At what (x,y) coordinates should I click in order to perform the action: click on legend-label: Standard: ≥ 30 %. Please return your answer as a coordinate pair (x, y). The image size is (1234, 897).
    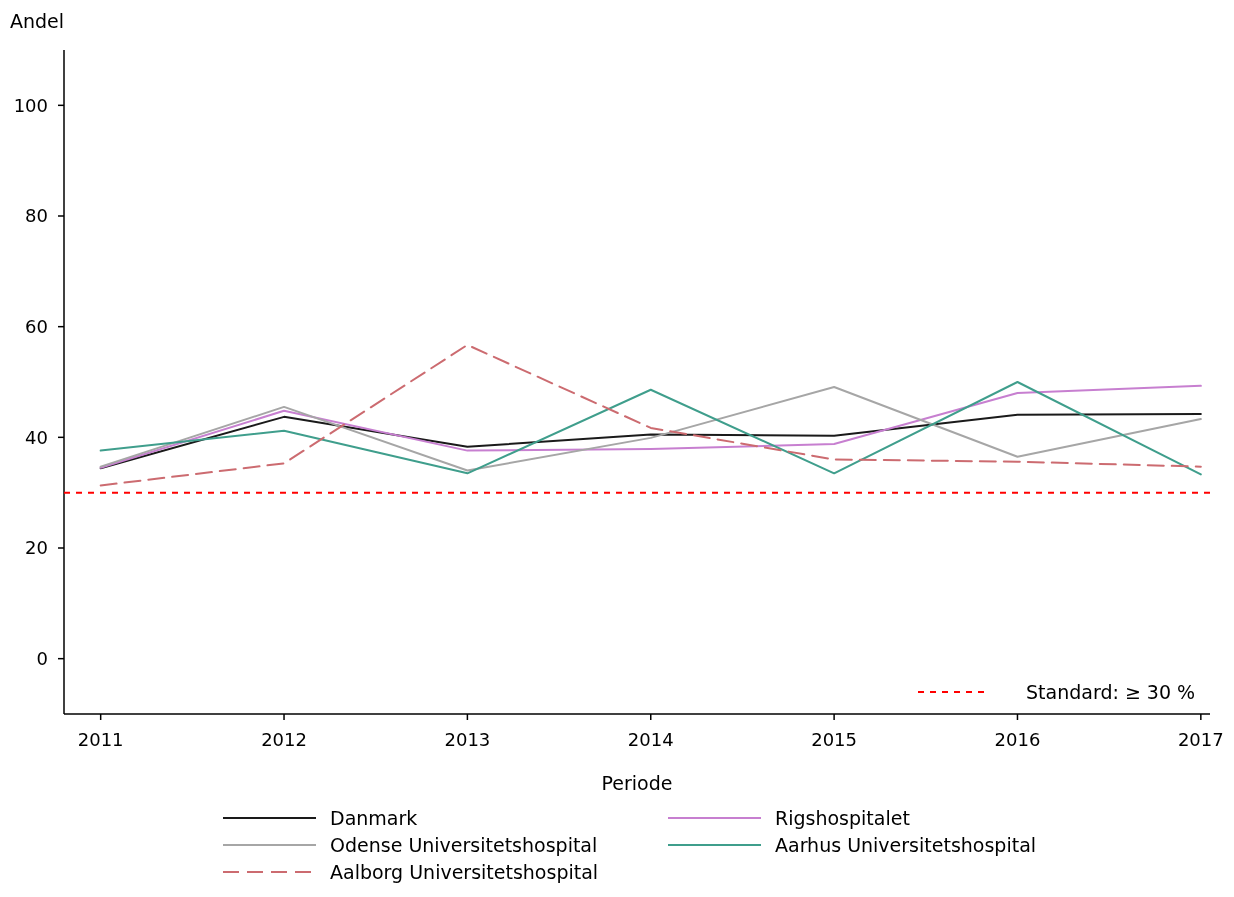
    Looking at the image, I should click on (1111, 691).